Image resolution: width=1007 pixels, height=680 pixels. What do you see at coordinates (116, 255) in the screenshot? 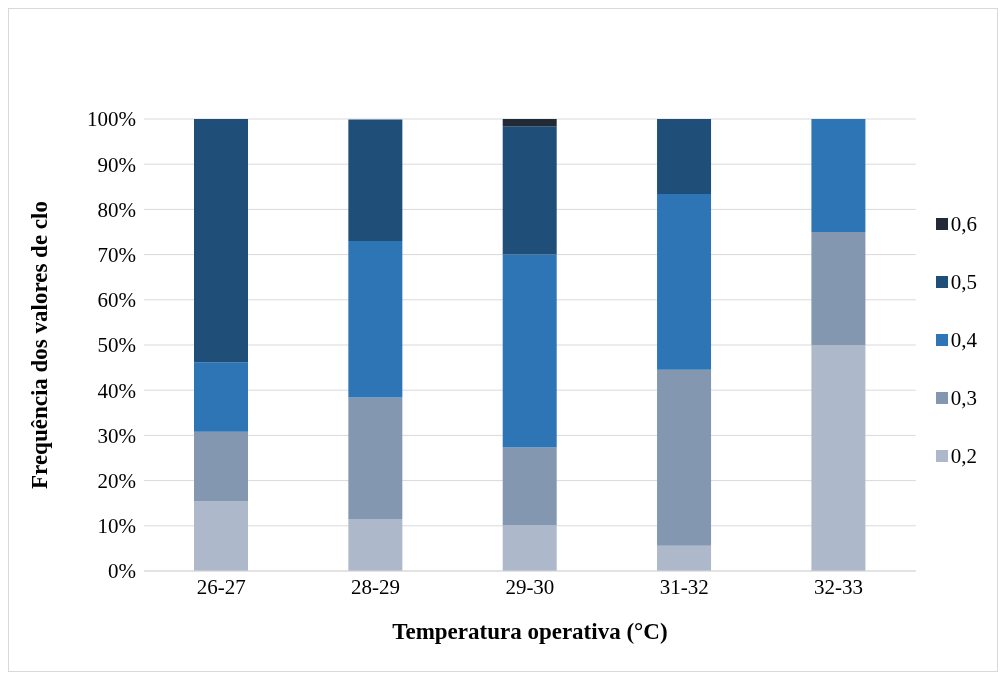
I see `y-tick-label: 70%` at bounding box center [116, 255].